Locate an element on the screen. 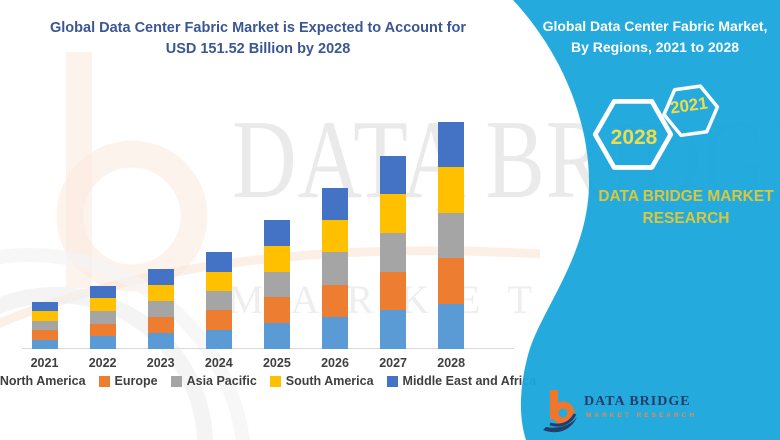 The height and width of the screenshot is (440, 780). stacked-bar-2021 is located at coordinates (44, 325).